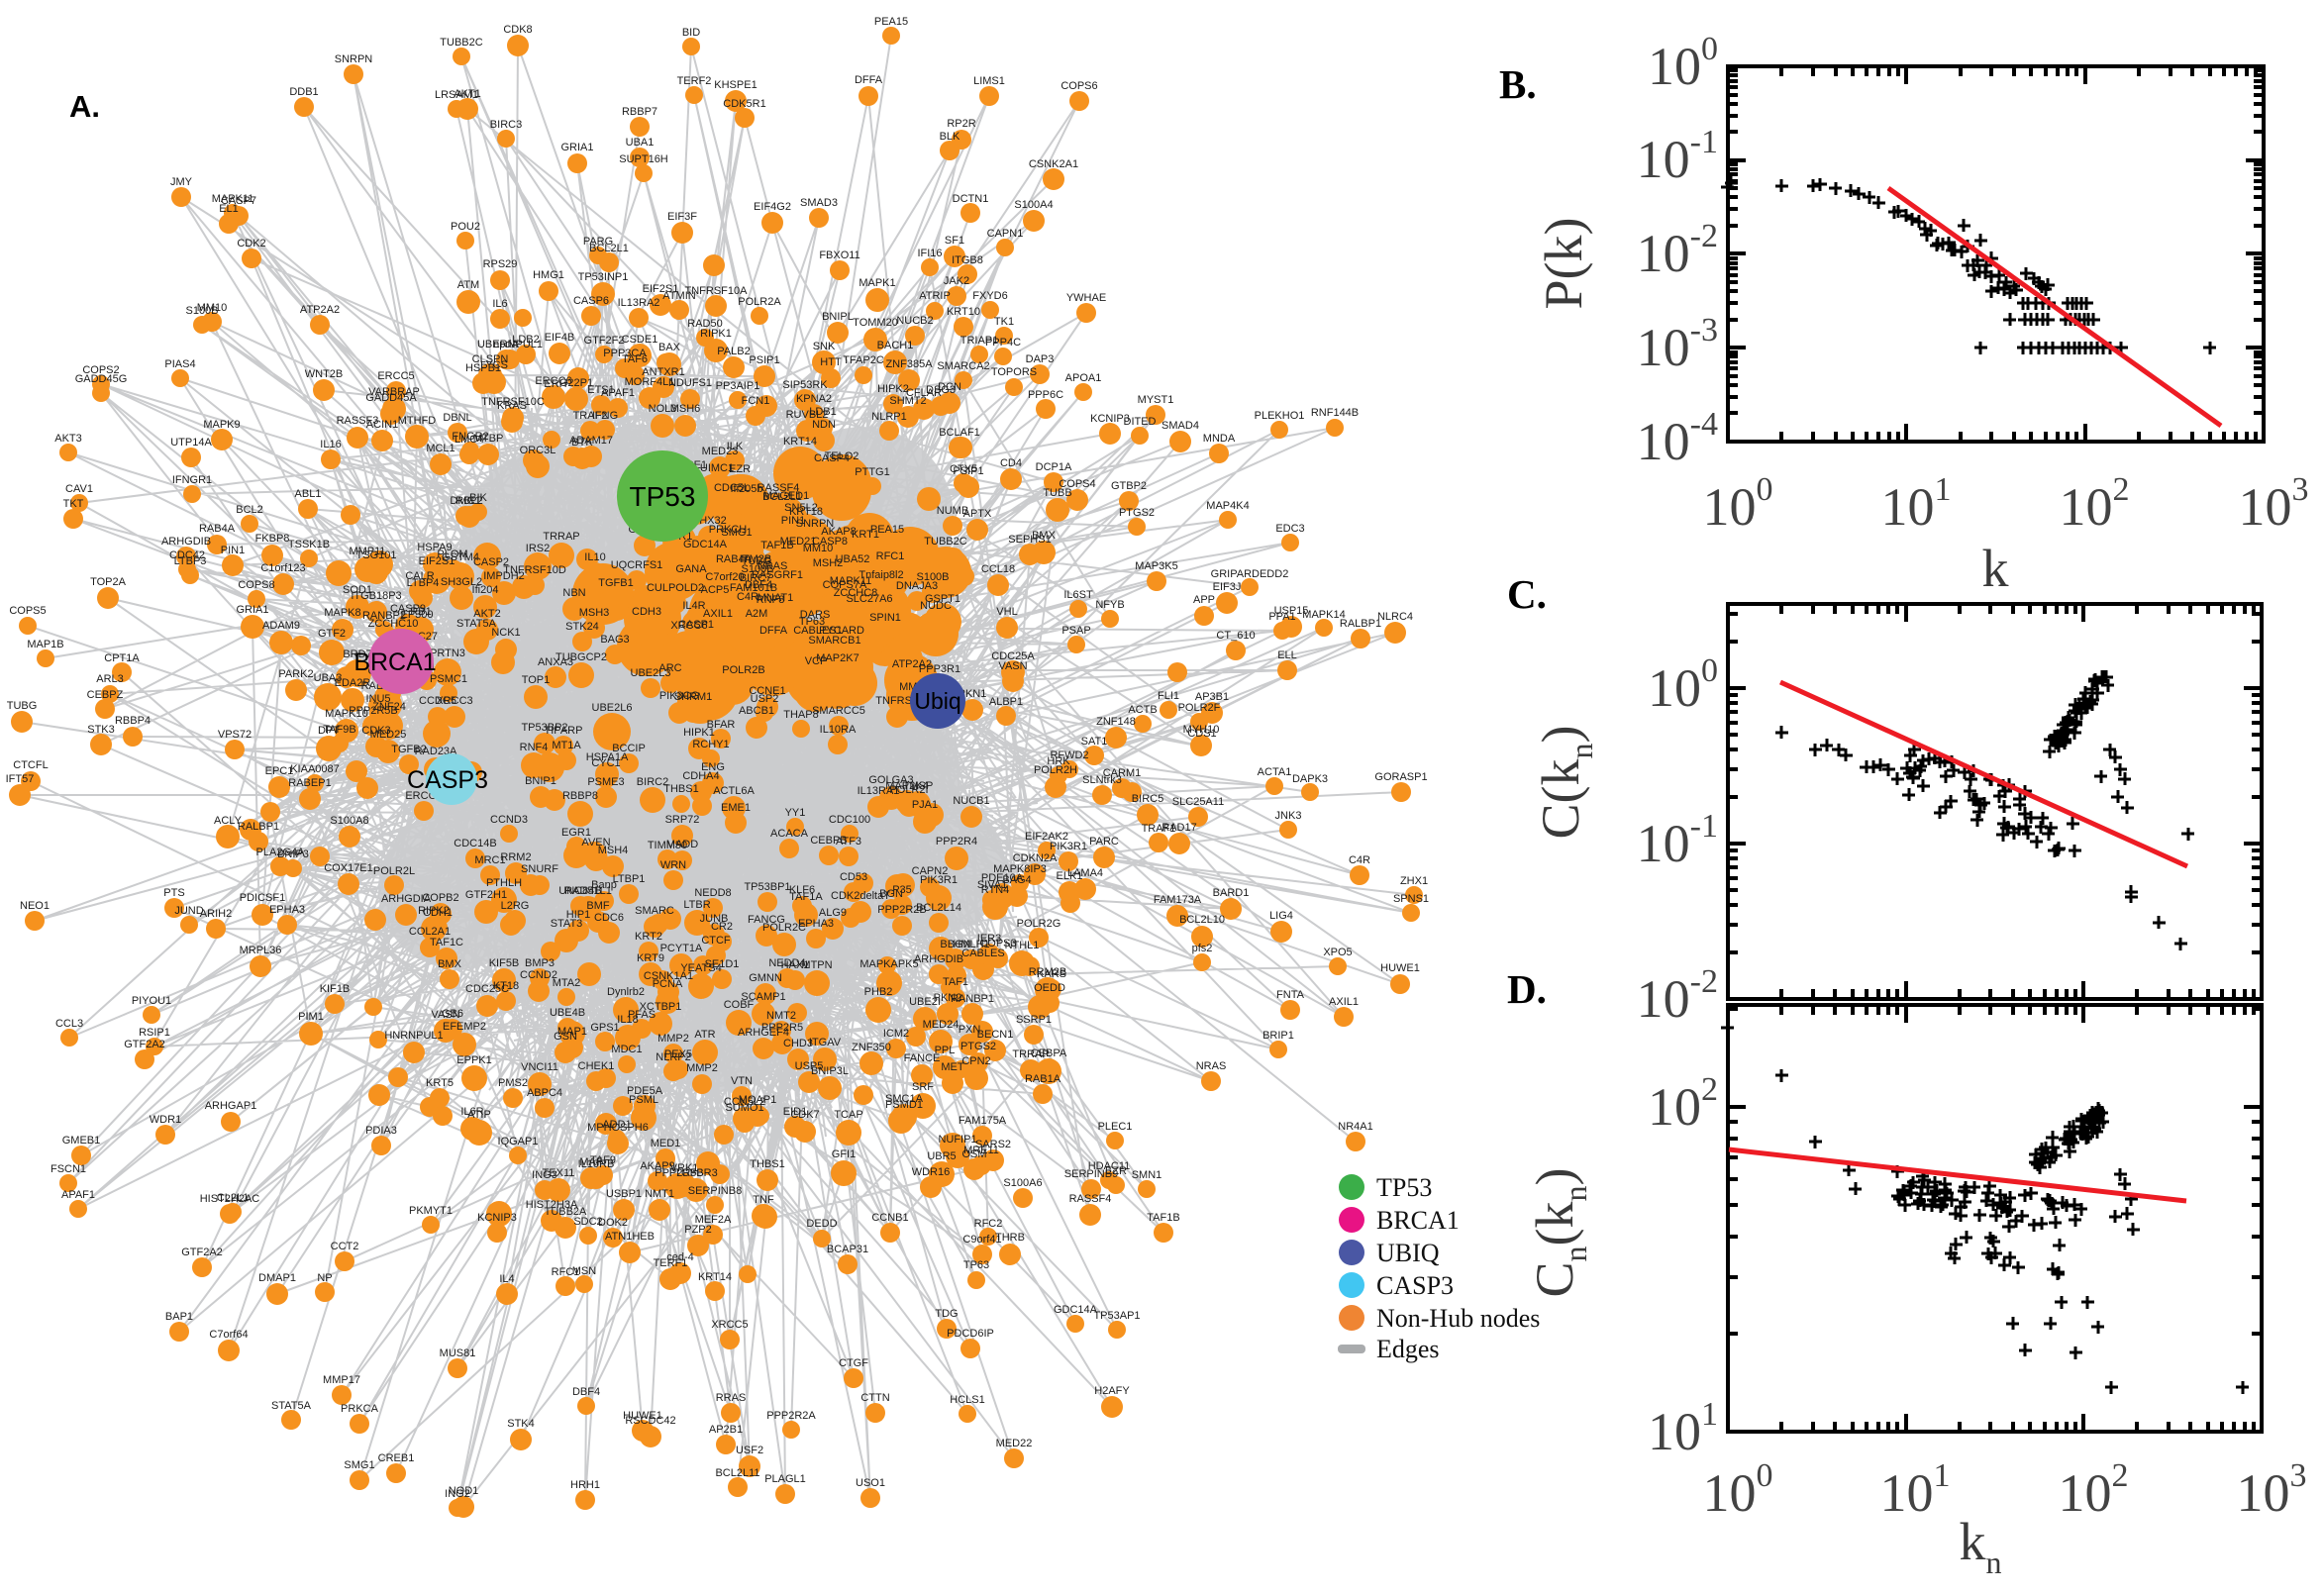  Describe the element at coordinates (842, 456) in the screenshot. I see `svg-text: TELO2` at that location.